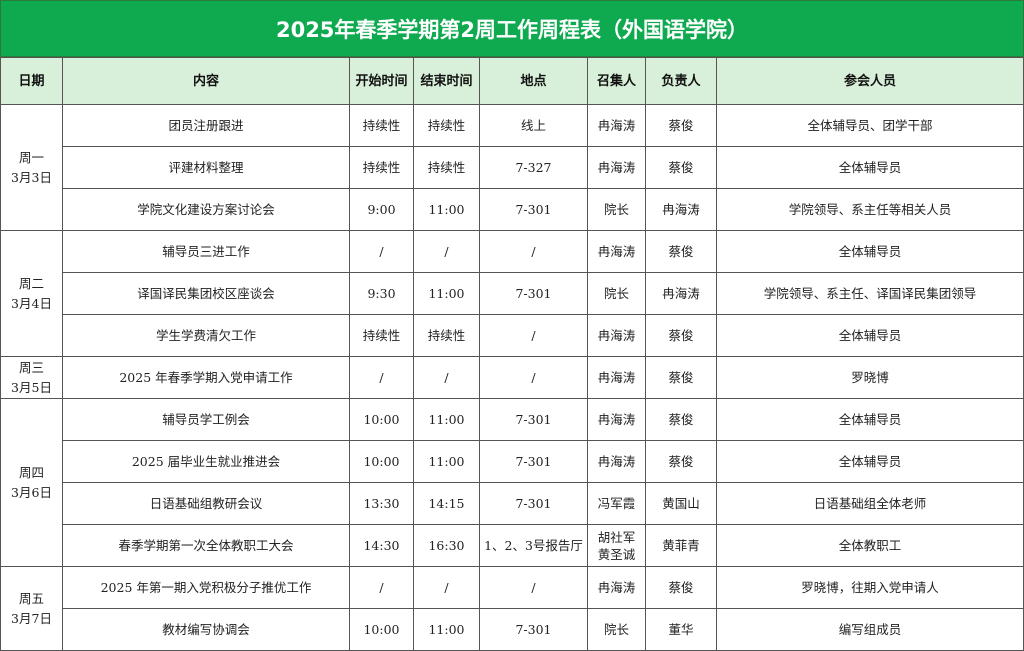 Image resolution: width=1024 pixels, height=651 pixels. I want to click on convener-cell: 胡社军 黄圣诚, so click(616, 545).